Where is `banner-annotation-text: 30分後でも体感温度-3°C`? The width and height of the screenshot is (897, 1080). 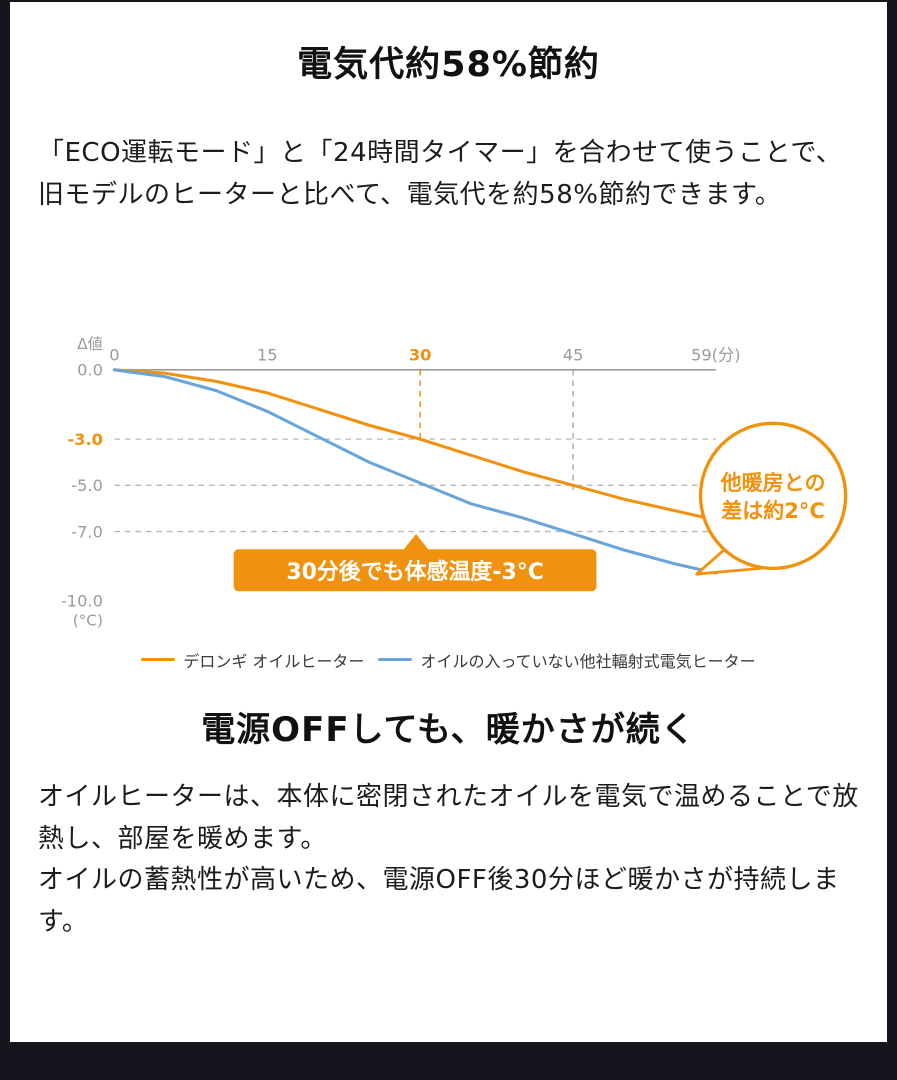
banner-annotation-text: 30分後でも体感温度-3°C is located at coordinates (414, 572).